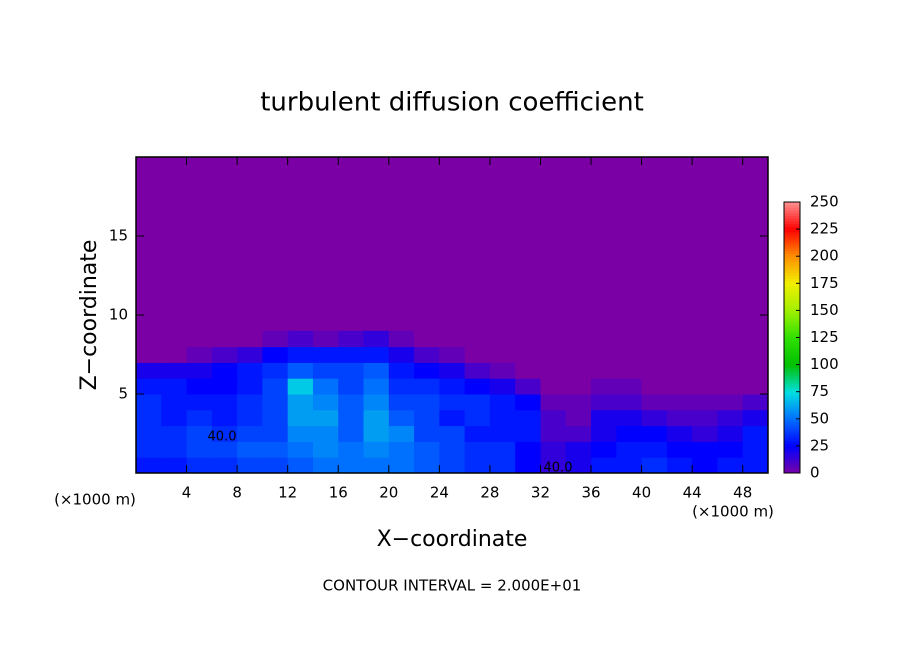 The height and width of the screenshot is (654, 904). I want to click on colorbar-tick-label: 25, so click(819, 445).